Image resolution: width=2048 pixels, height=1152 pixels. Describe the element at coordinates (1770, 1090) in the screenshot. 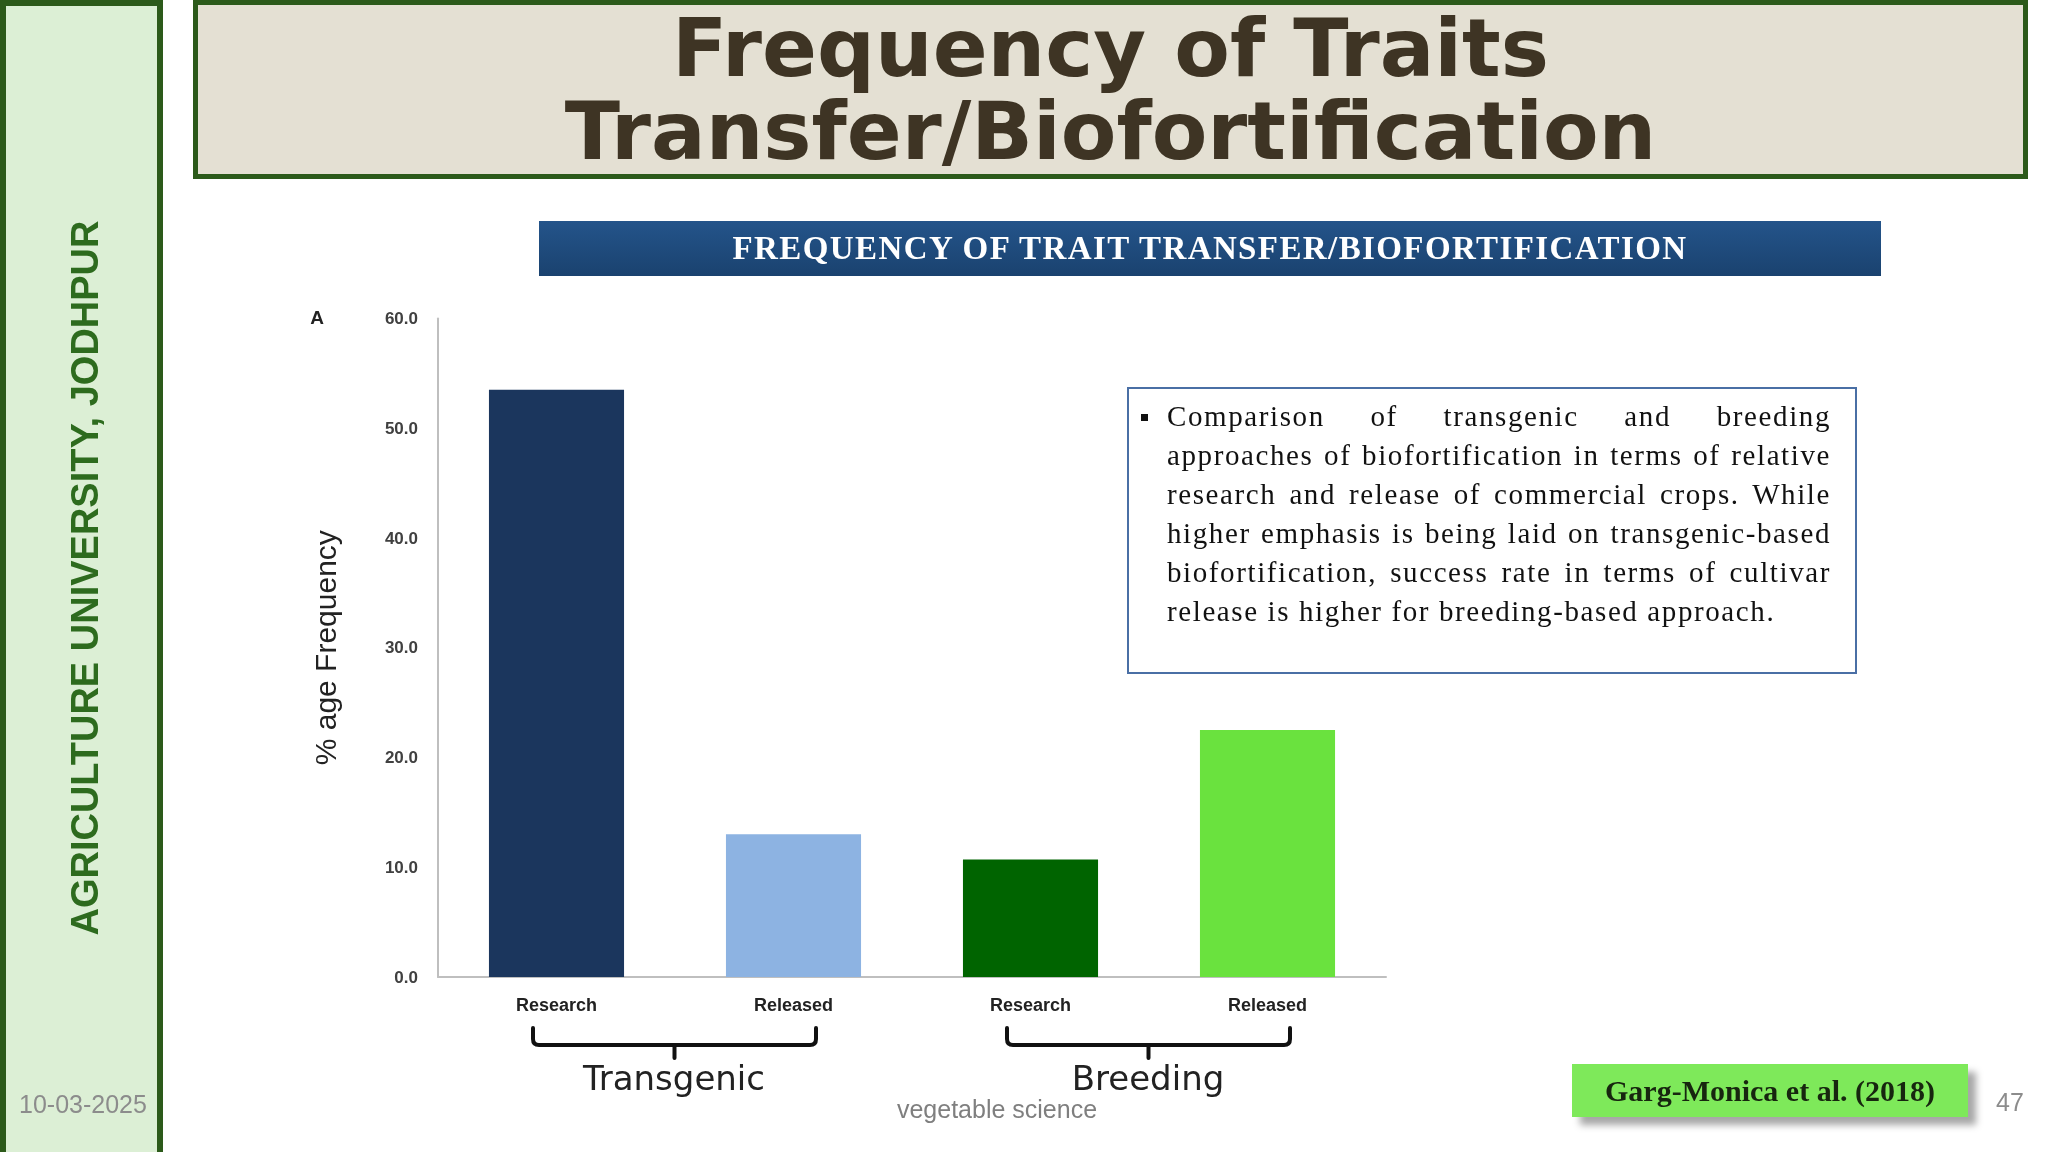

I see `label-box: Garg-Monica et al. (2018)` at that location.